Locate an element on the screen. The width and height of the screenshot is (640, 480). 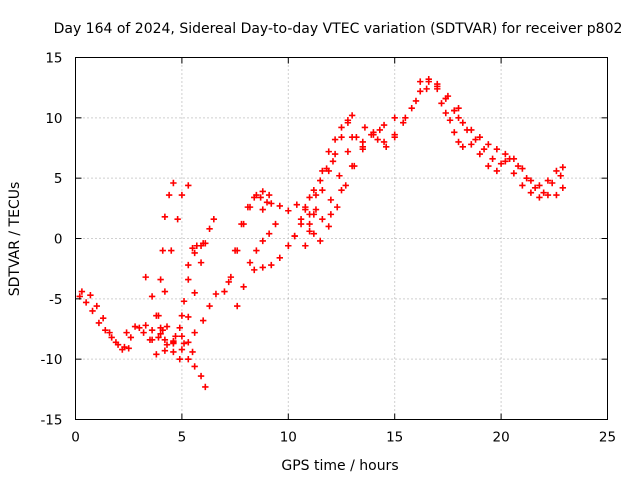
x-axis-label: GPS time / hours is located at coordinates (339, 466).